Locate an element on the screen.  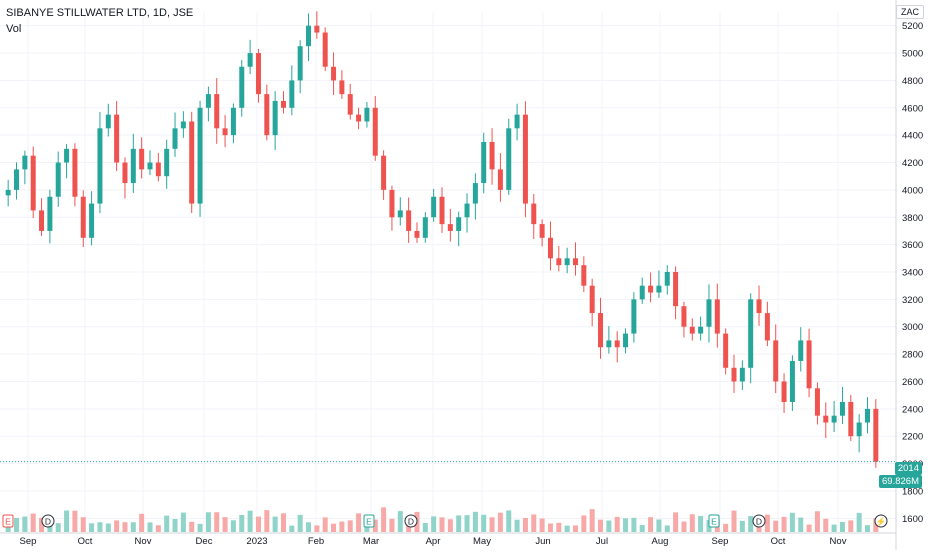
x-tick-label: Dec is located at coordinates (204, 541).